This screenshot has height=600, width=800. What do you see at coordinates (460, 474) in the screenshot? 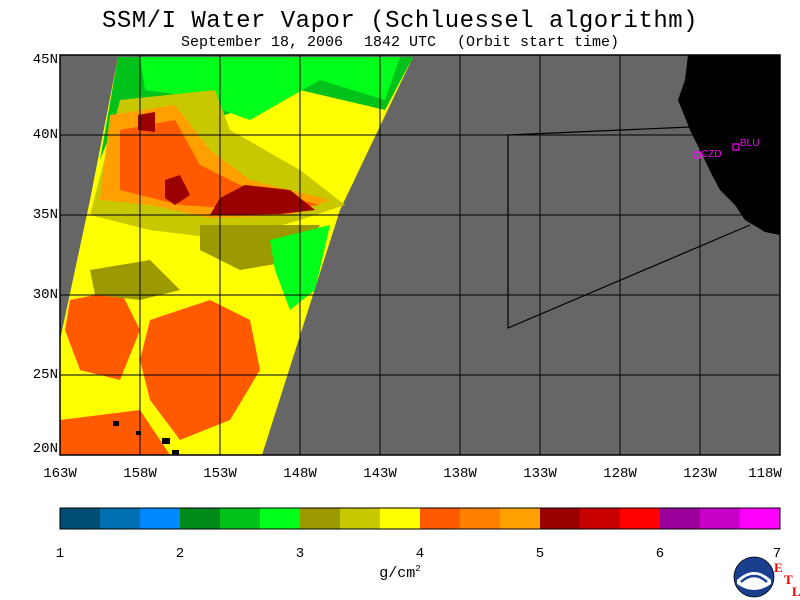
I see `lon-label: 138W` at bounding box center [460, 474].